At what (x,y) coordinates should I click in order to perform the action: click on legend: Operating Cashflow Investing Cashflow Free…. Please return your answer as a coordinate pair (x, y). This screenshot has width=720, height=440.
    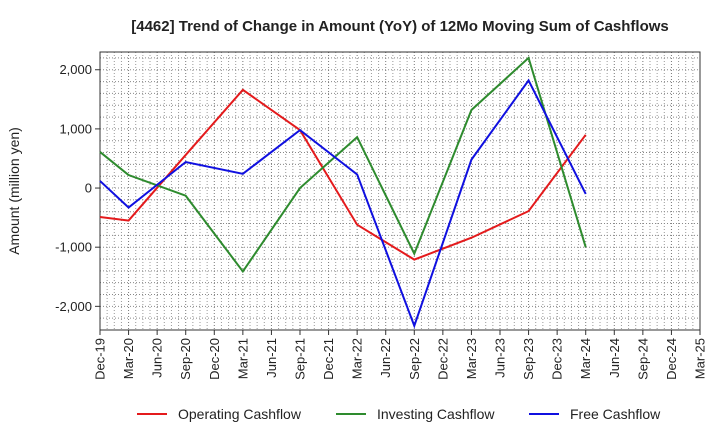
    Looking at the image, I should click on (399, 414).